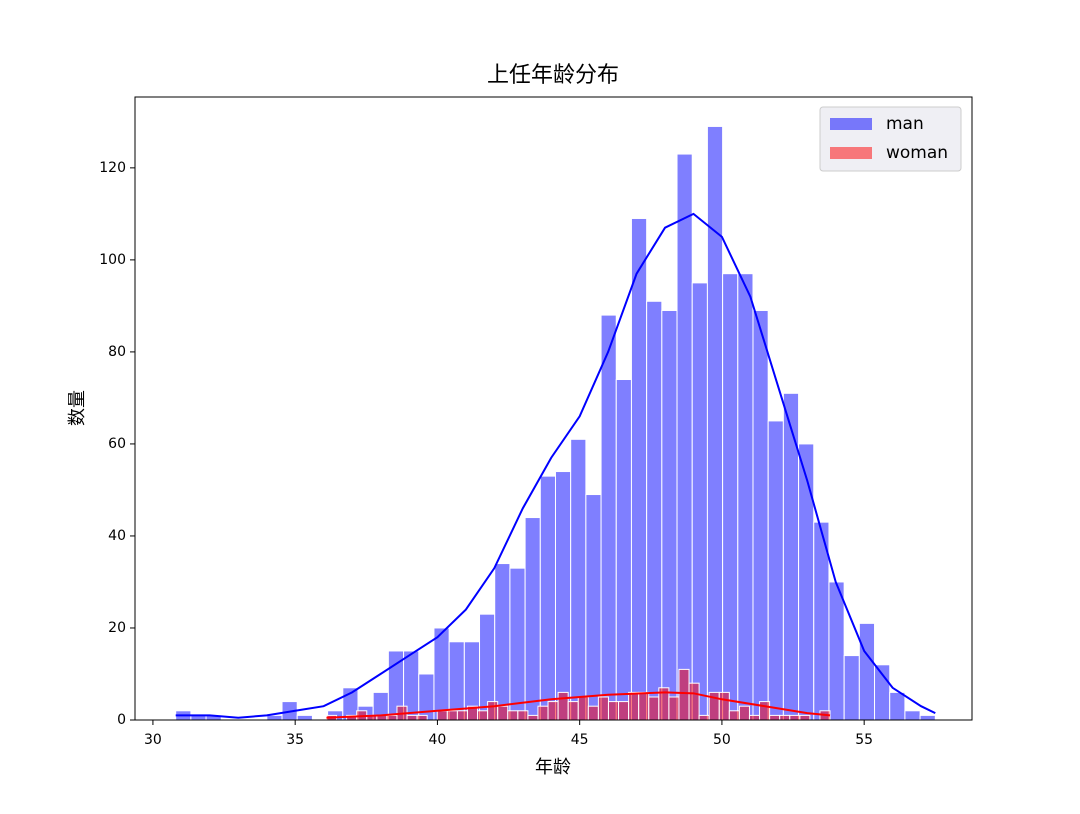  Describe the element at coordinates (295, 740) in the screenshot. I see `x-tick-label: 35` at that location.